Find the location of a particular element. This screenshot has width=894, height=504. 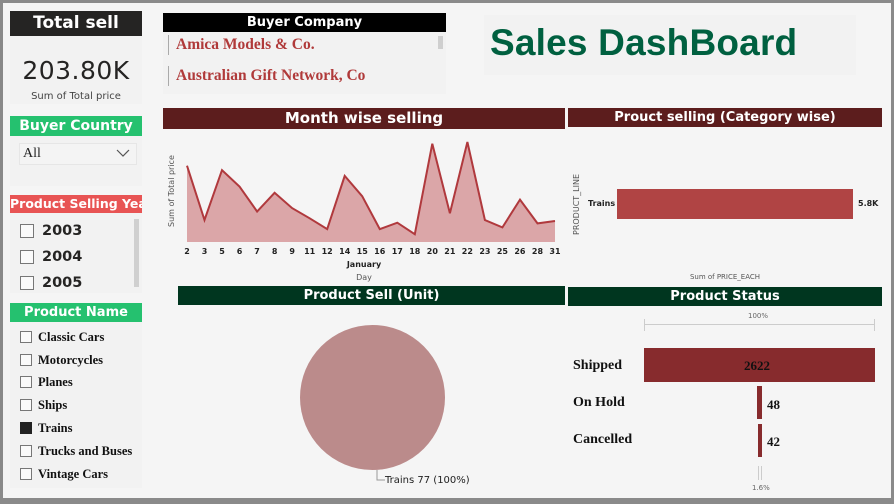

year-option-2005: 2005 is located at coordinates (51, 283).